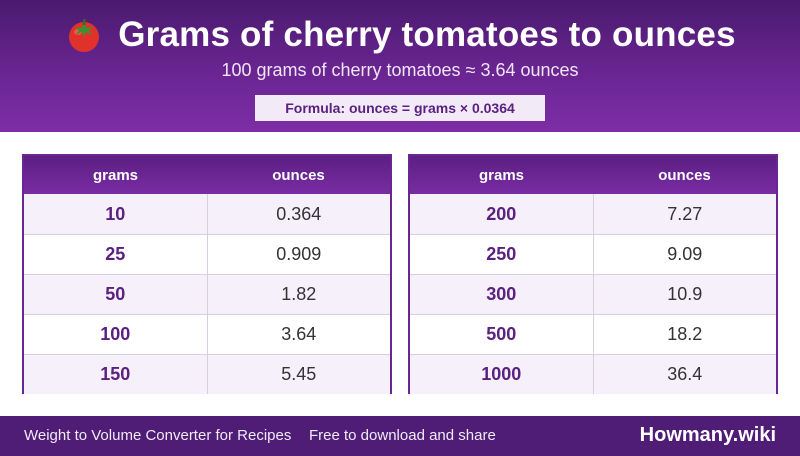  Describe the element at coordinates (400, 108) in the screenshot. I see `formula-box: Formula: ounces = grams × 0.0364` at that location.